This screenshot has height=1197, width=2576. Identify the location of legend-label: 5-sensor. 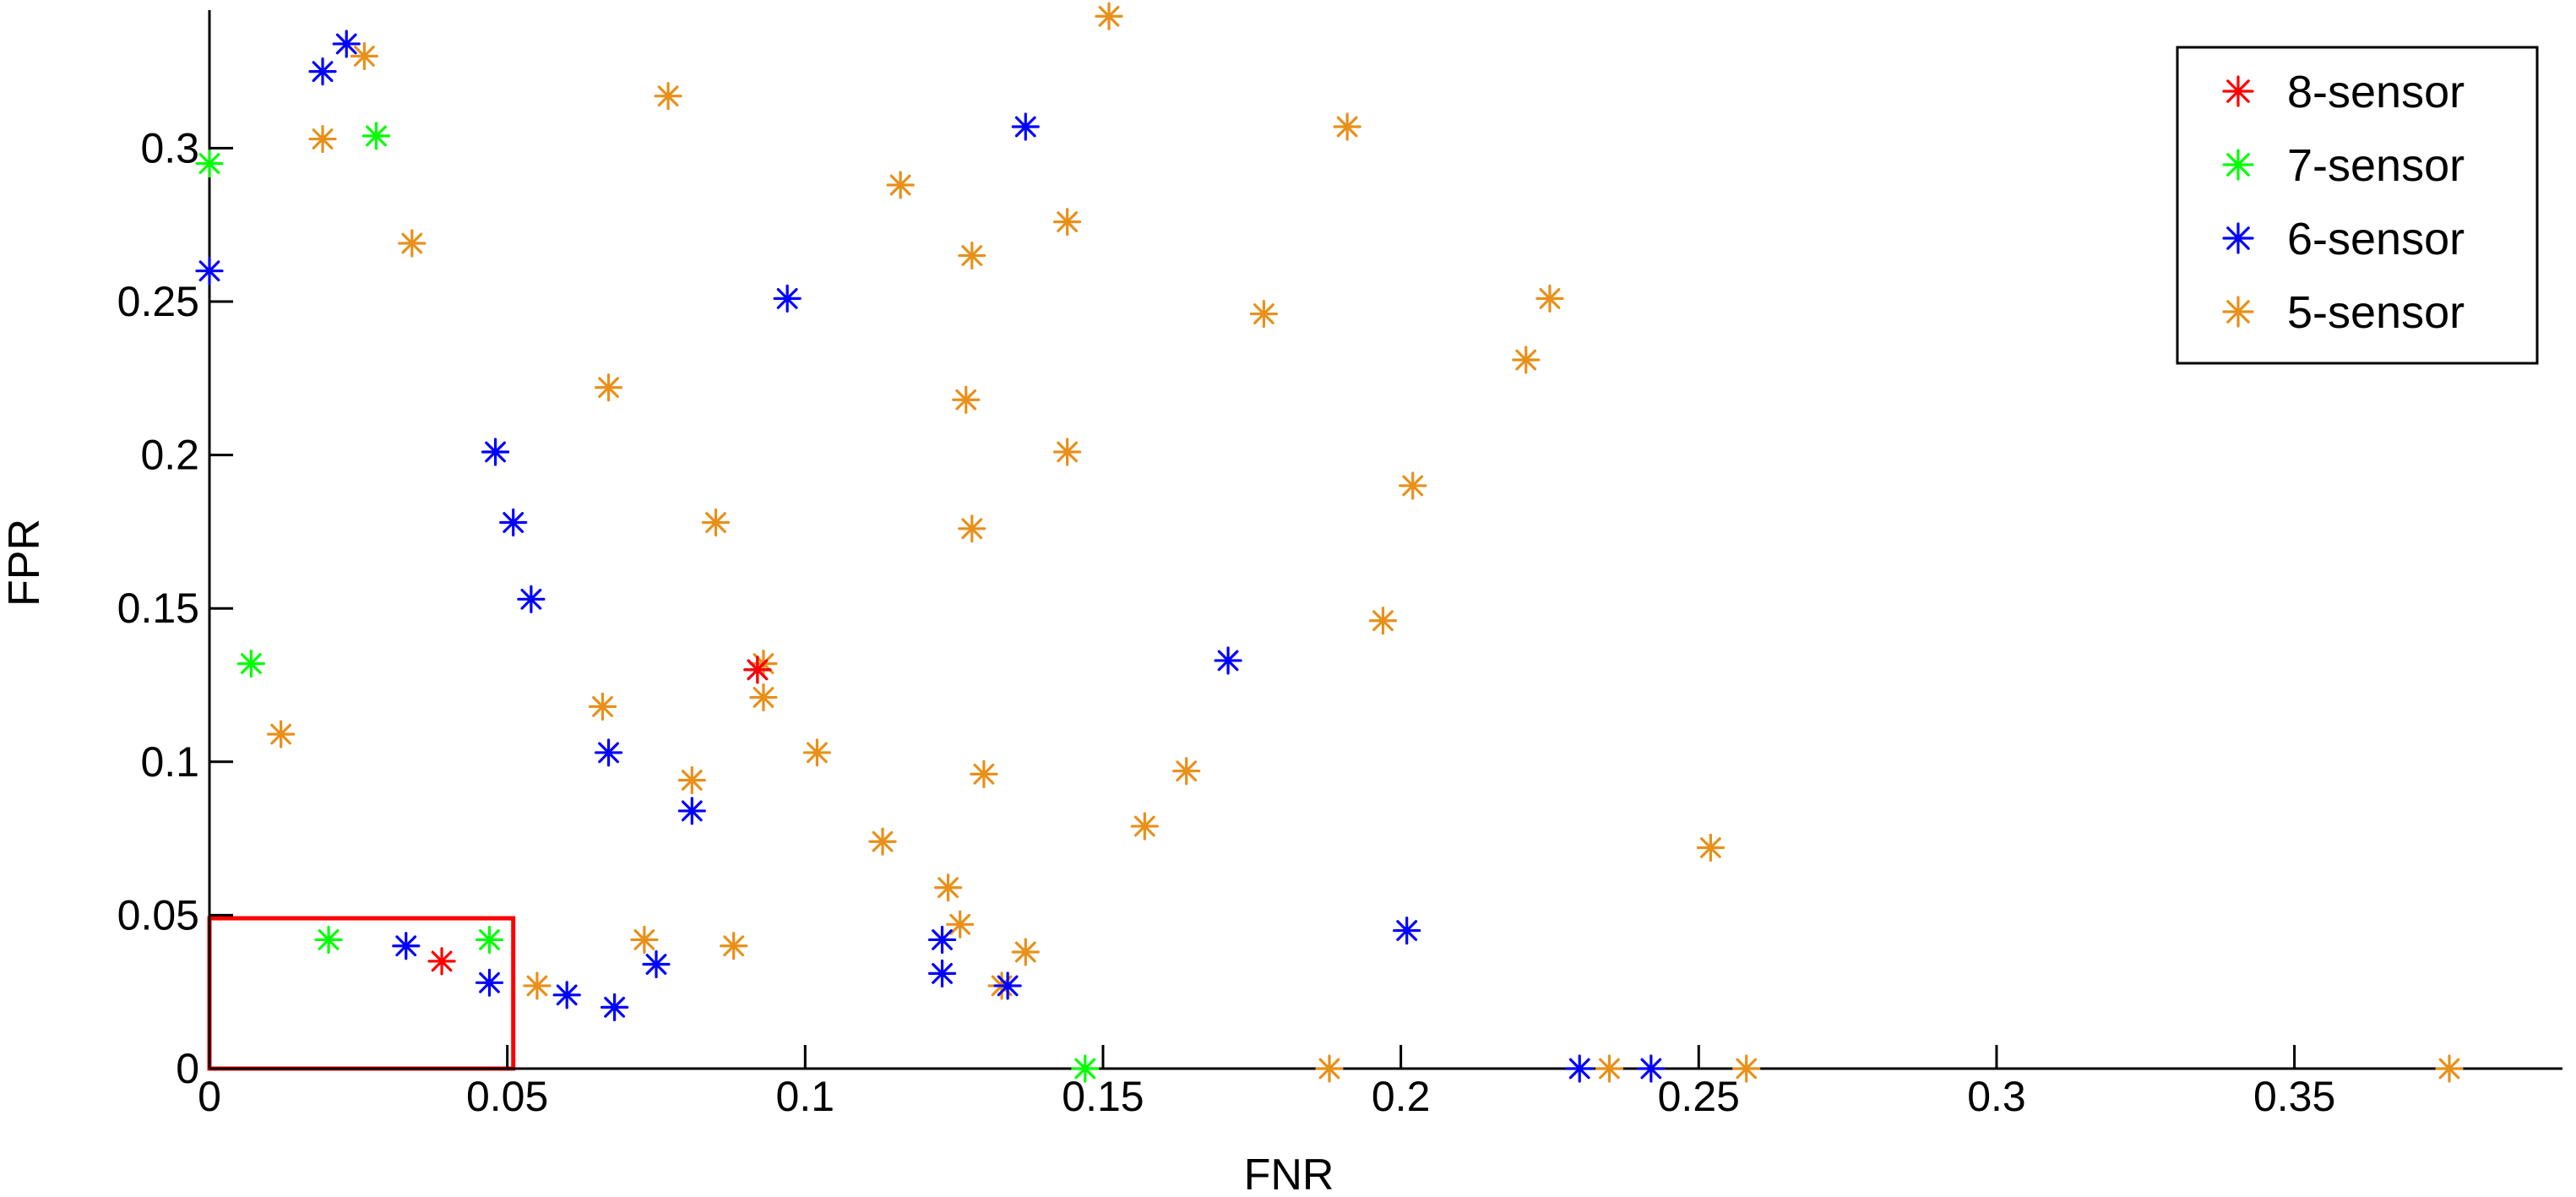
(2376, 312).